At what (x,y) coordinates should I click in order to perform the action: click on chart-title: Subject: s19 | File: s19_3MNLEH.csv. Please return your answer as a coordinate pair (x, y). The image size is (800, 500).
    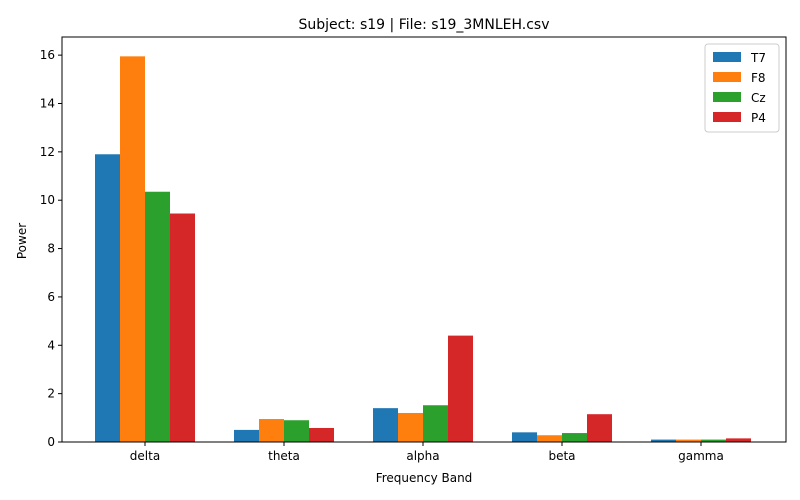
    Looking at the image, I should click on (423, 25).